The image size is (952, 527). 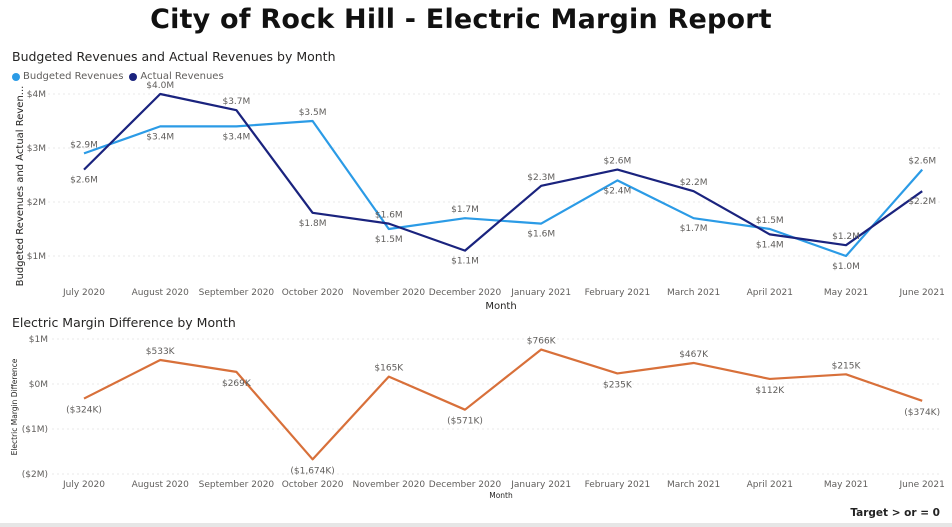 What do you see at coordinates (237, 384) in the screenshot?
I see `data-label-difference: $269K` at bounding box center [237, 384].